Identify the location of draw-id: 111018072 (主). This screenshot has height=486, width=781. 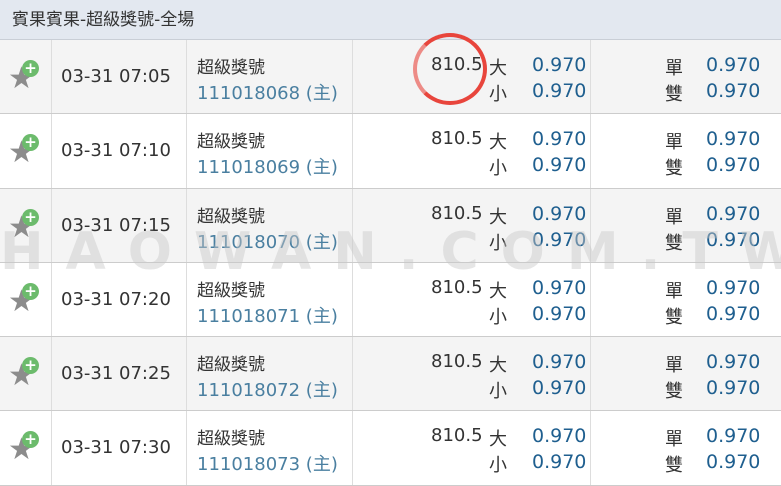
(267, 391).